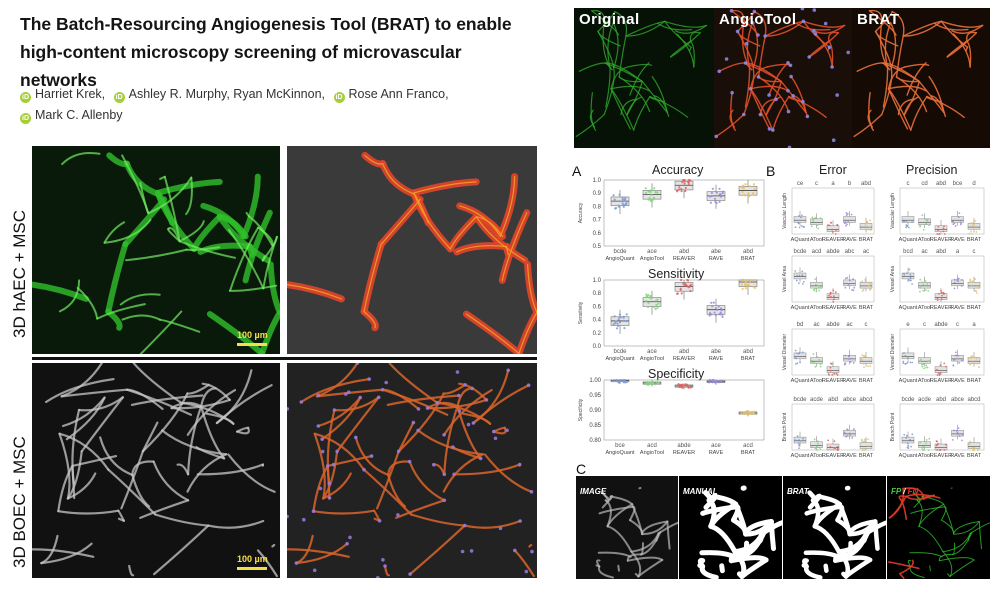 This screenshot has height=598, width=1000. What do you see at coordinates (782, 78) in the screenshot?
I see `vessel-texture` at bounding box center [782, 78].